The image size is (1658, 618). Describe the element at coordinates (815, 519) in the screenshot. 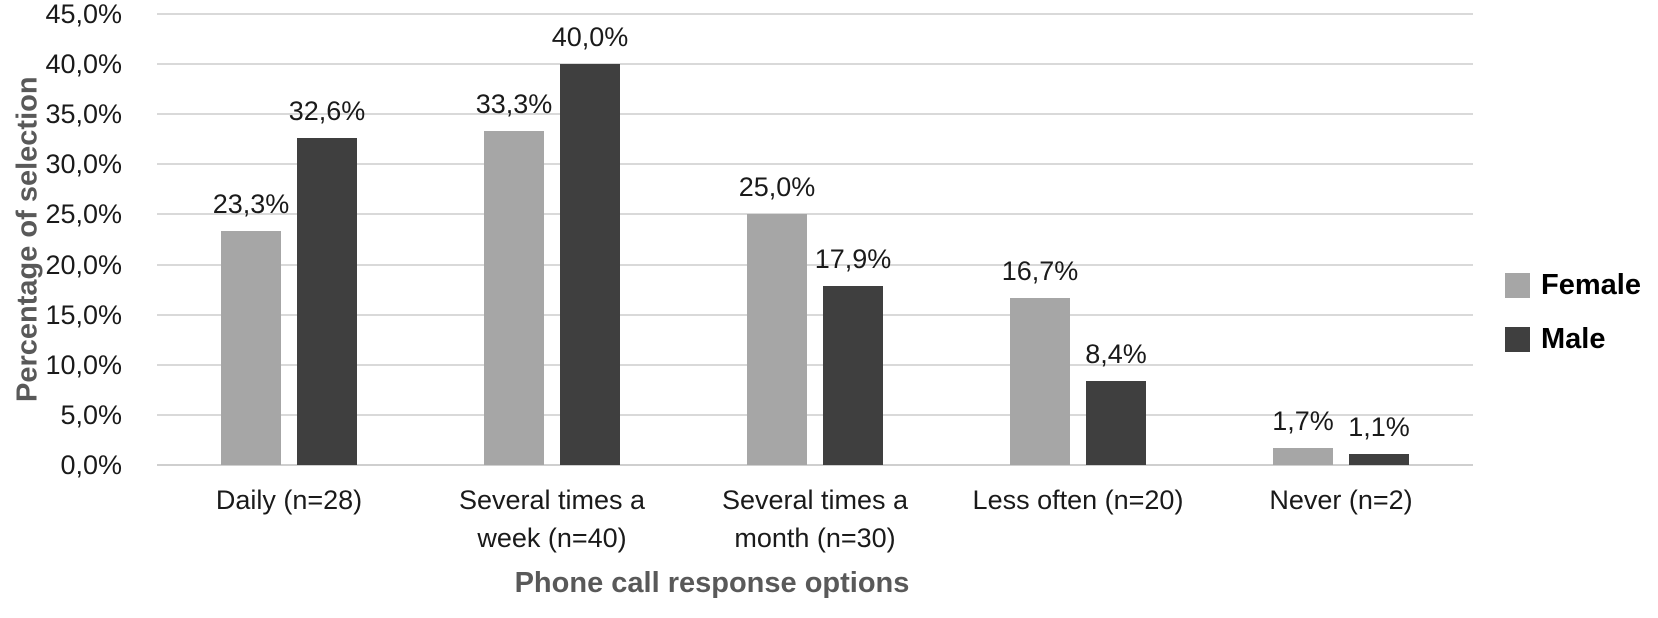

I see `x-axis-category-label: Several times a month (n=30)` at that location.